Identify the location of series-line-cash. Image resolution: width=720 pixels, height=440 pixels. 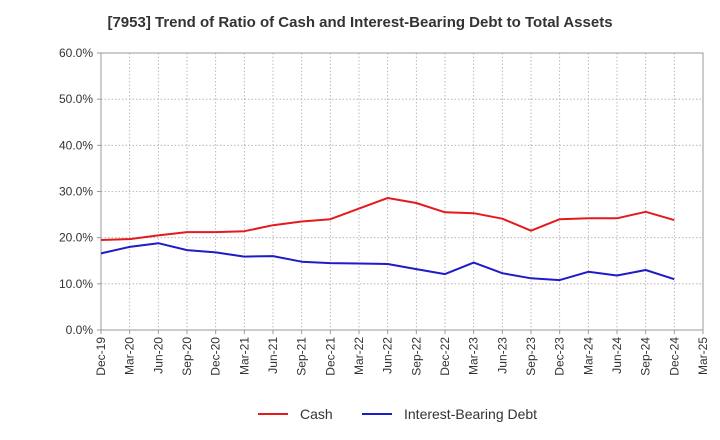
(387, 219).